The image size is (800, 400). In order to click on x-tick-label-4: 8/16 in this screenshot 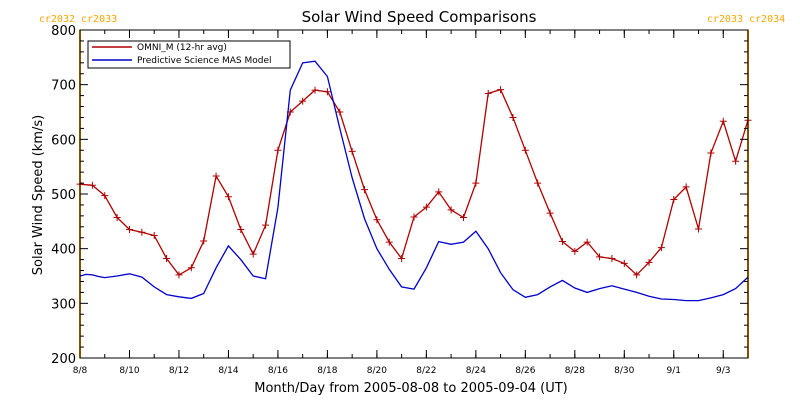, I will do `click(278, 371)`.